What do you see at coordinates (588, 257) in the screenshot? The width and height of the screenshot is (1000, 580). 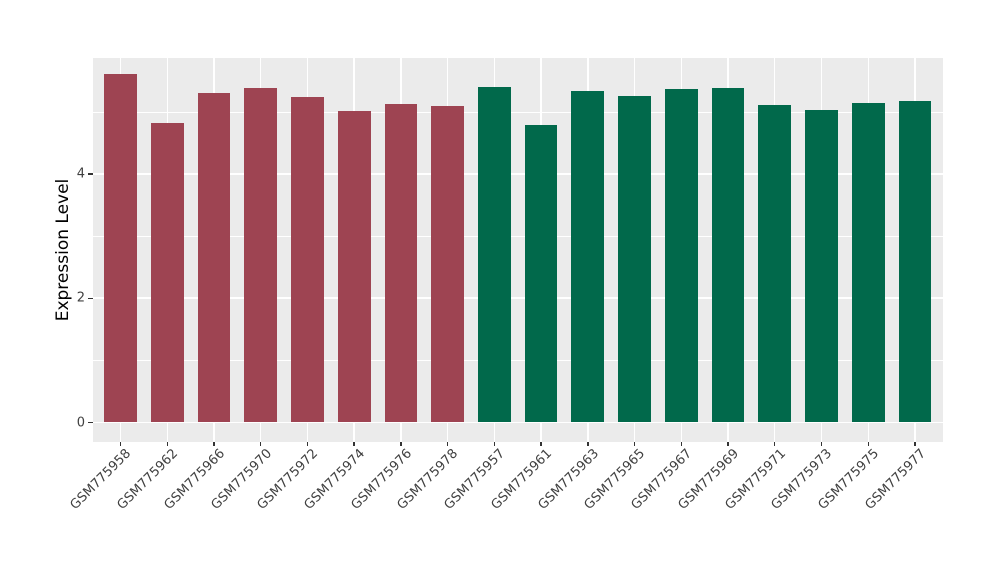 I see `bar-GSM775963` at bounding box center [588, 257].